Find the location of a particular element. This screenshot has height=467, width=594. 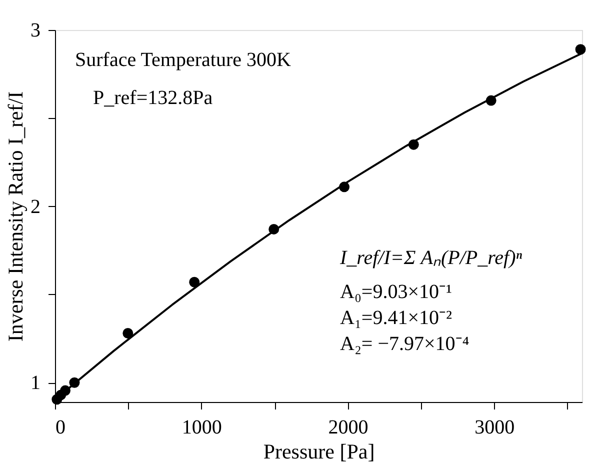

annotation: P_ref=132.8Pa is located at coordinates (153, 98).